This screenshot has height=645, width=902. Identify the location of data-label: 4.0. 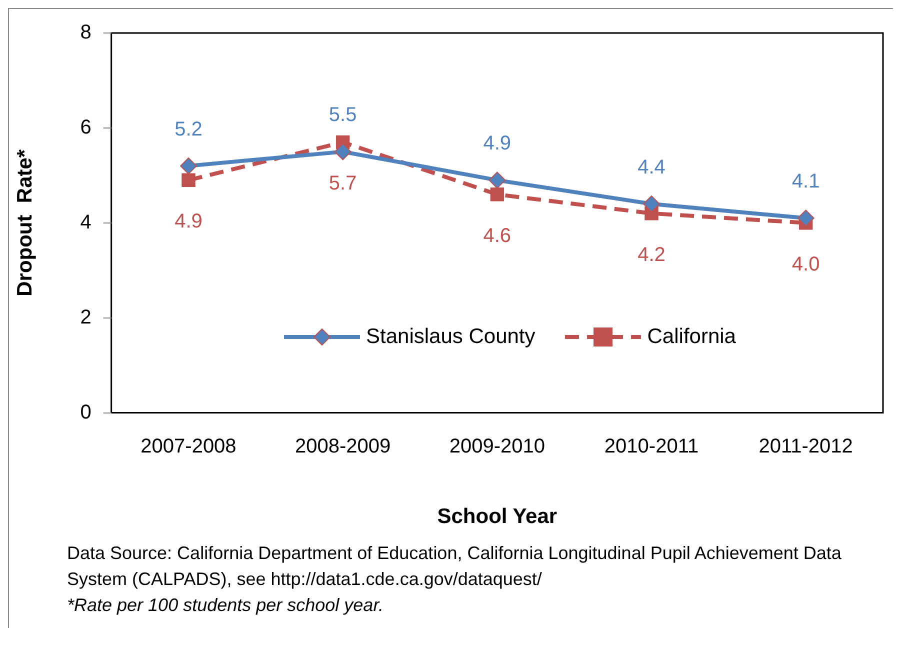
(806, 264).